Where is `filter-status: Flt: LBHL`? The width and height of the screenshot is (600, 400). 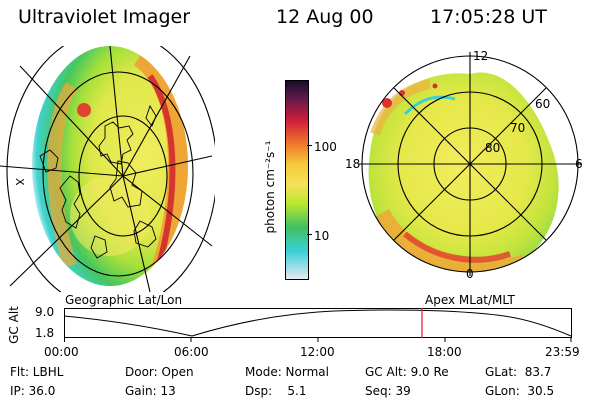
filter-status: Flt: LBHL is located at coordinates (37, 372).